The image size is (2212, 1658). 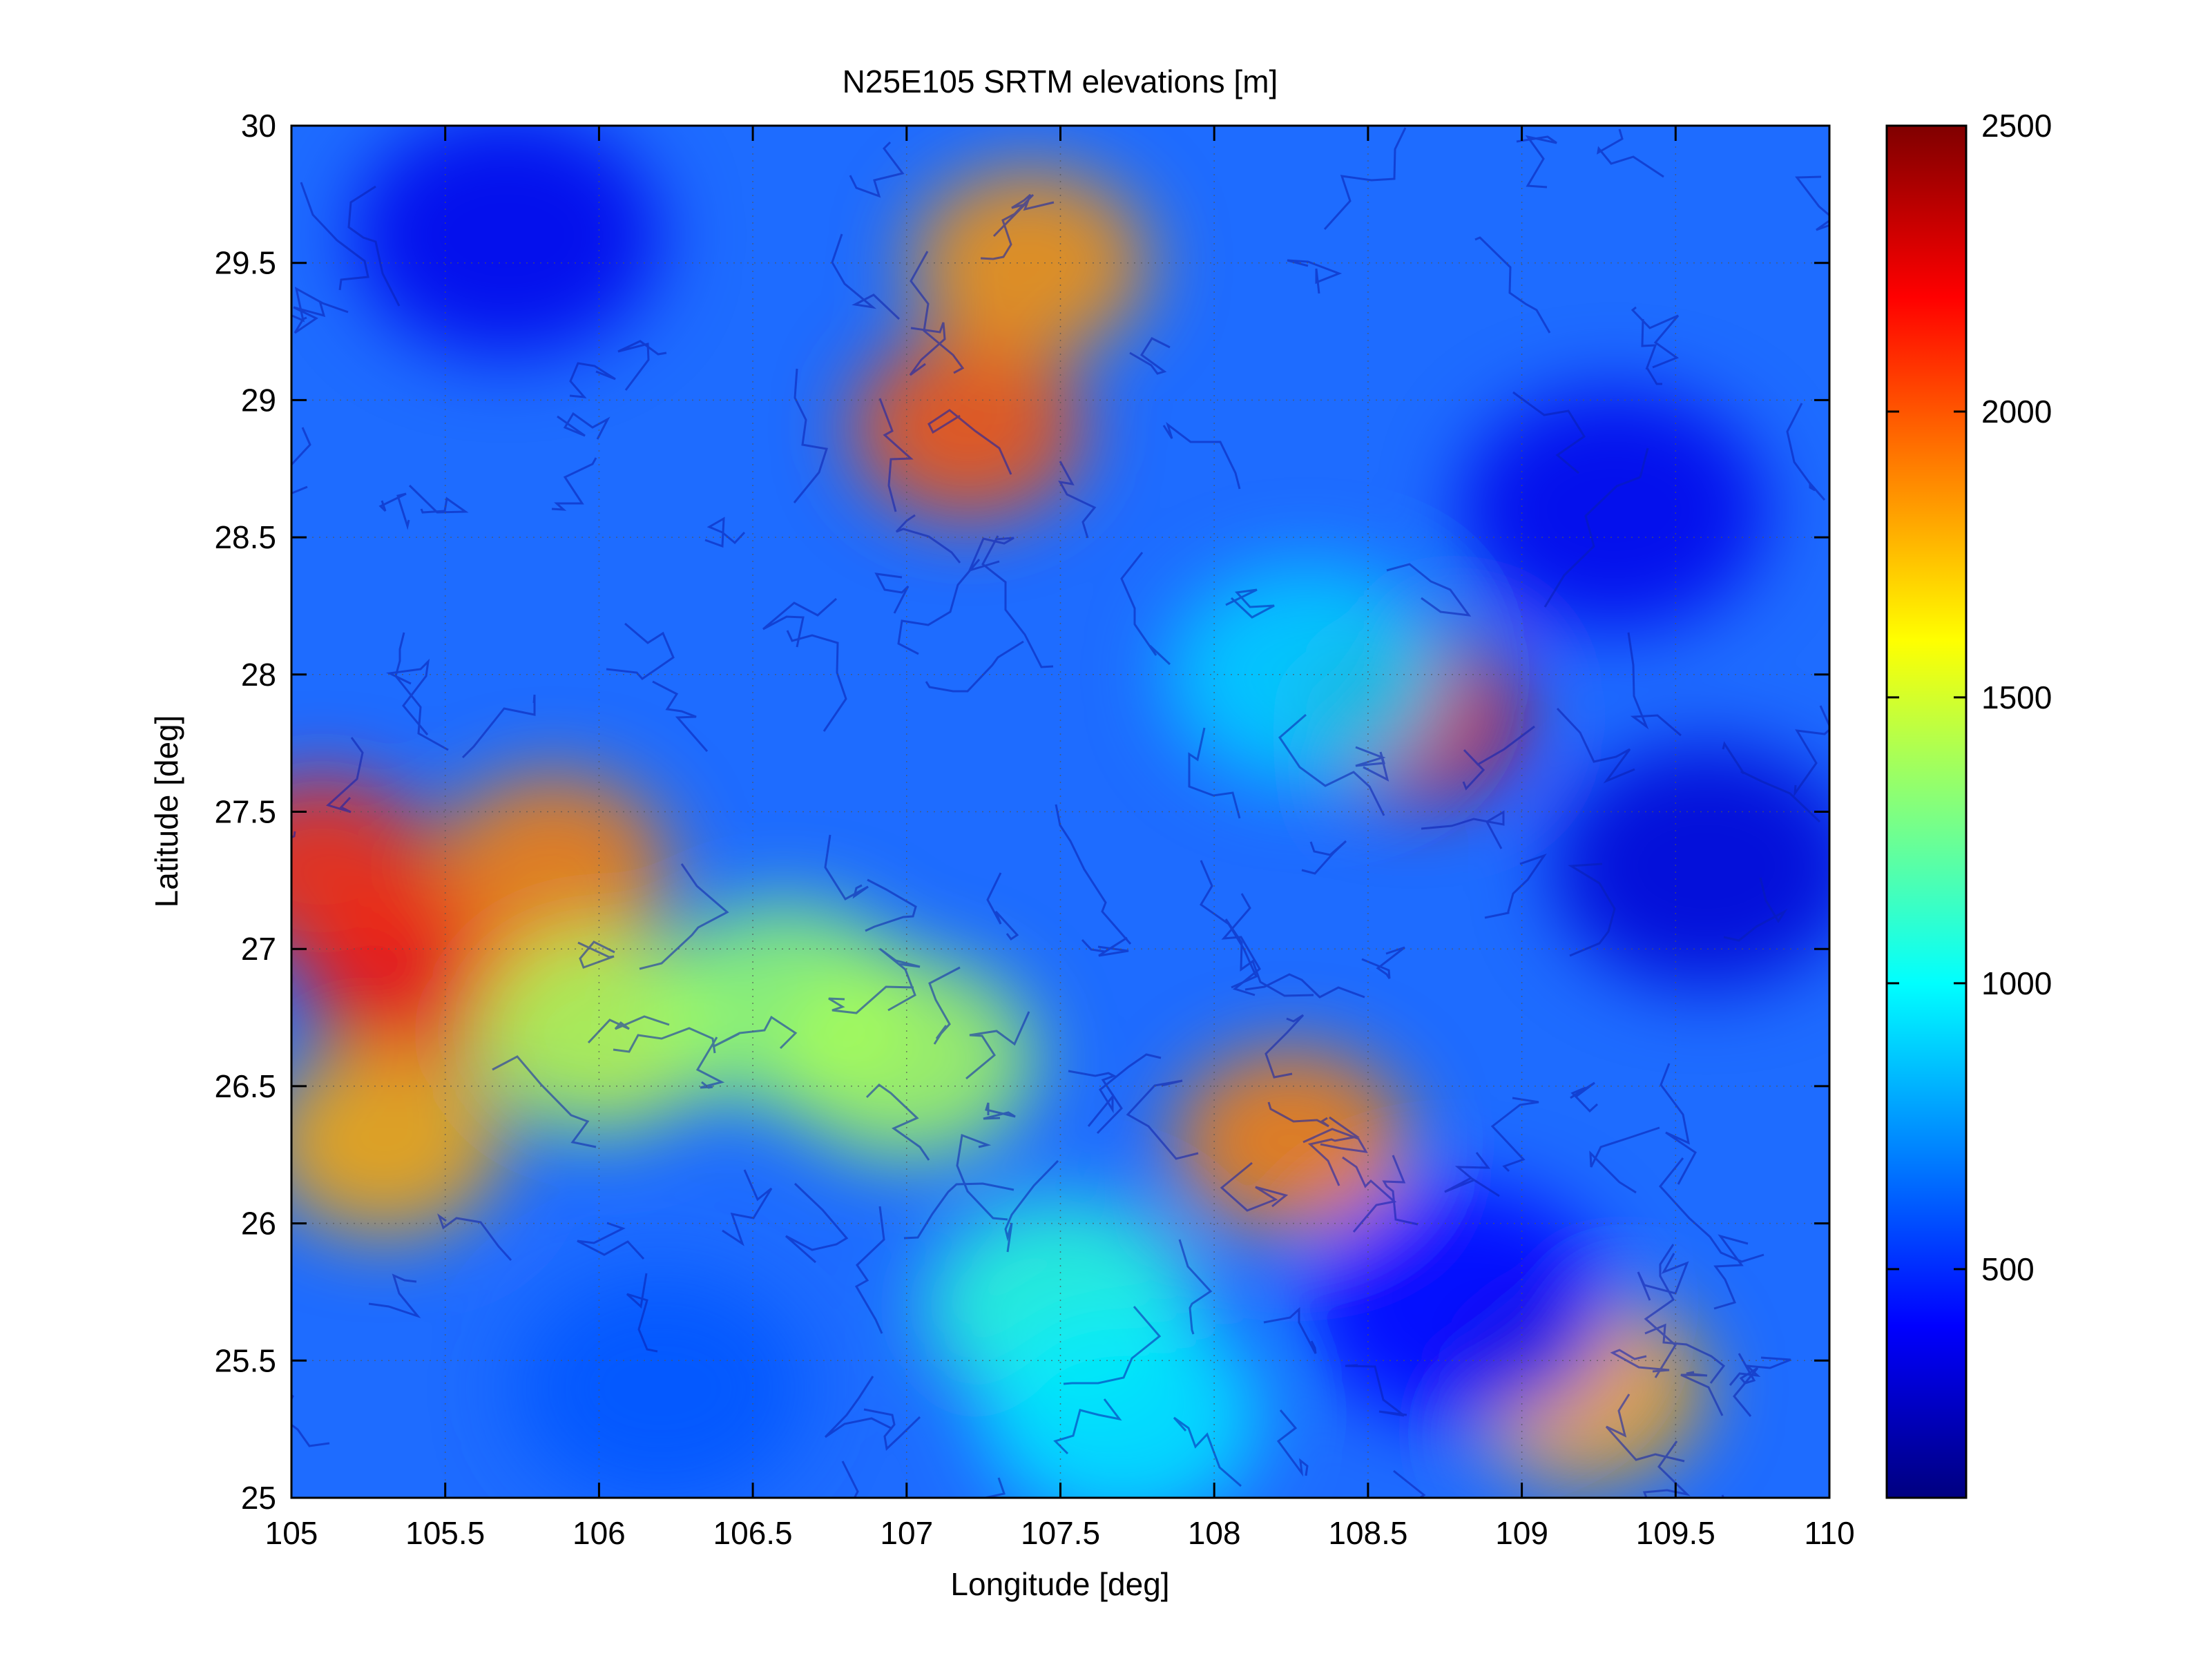 I want to click on x-tick-label: 108, so click(x=1215, y=1533).